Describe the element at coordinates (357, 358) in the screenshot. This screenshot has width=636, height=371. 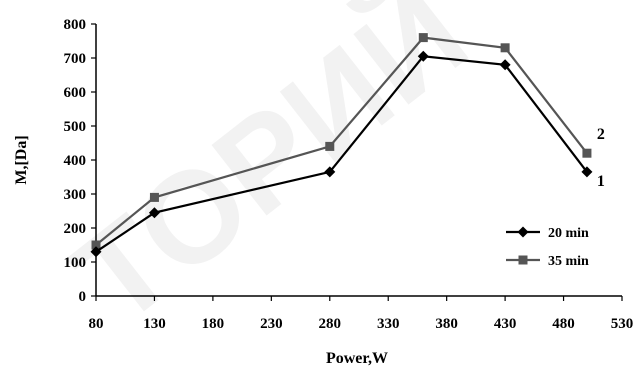
I see `x-axis-title: Power,W` at that location.